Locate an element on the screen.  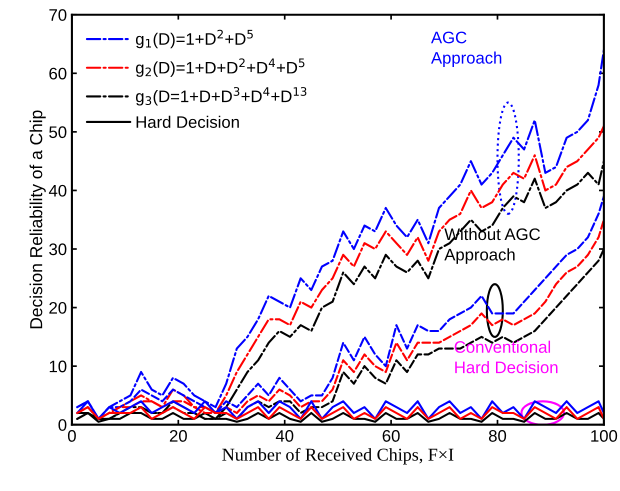
x-axis-title: Number of Received Chips, F×I is located at coordinates (338, 456).